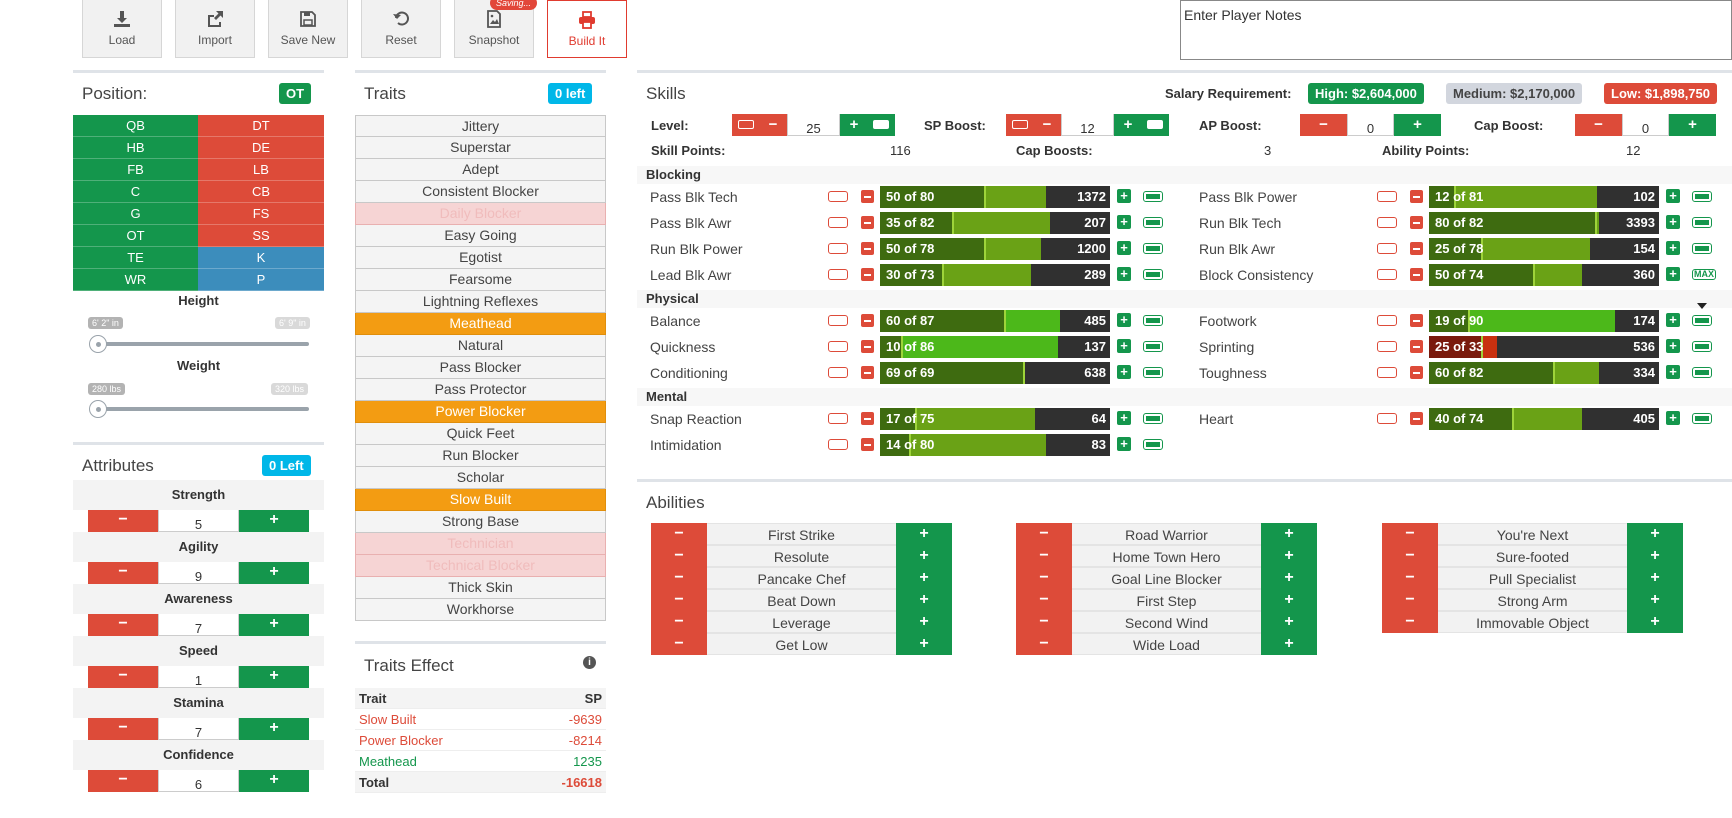  I want to click on trait-consistent-blocker: Consistent Blocker, so click(480, 192).